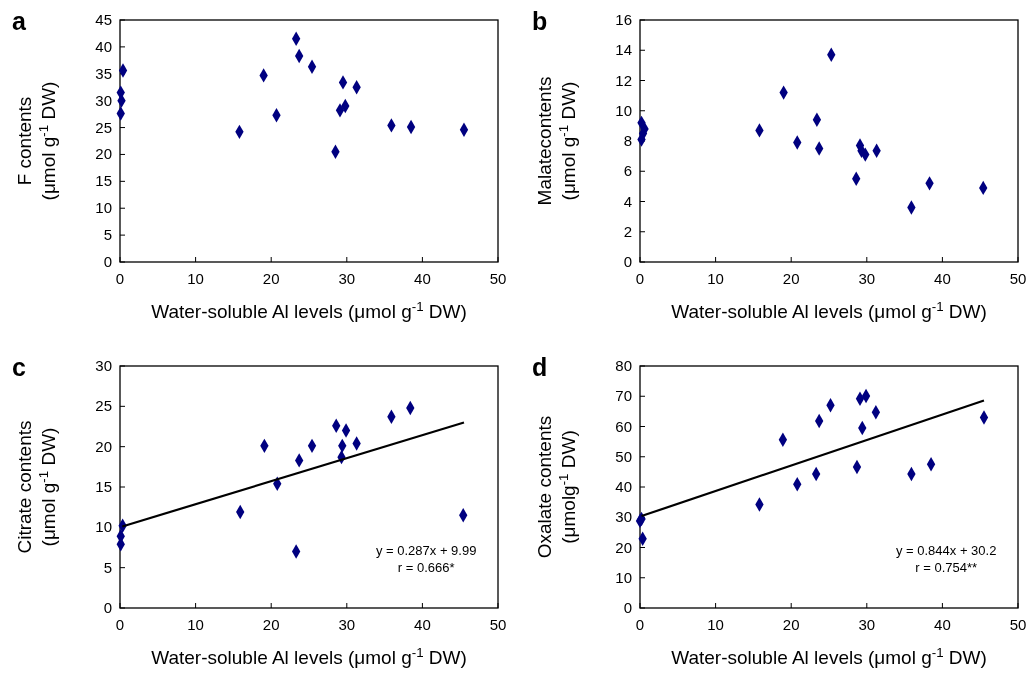  I want to click on y-tick-label: 50, so click(623, 456).